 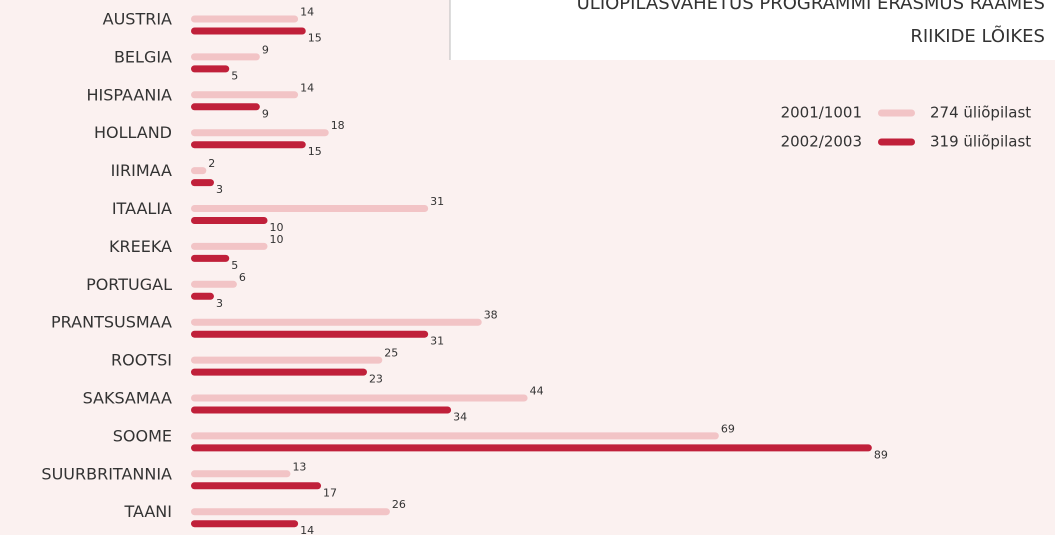 I want to click on value-label: 89, so click(x=881, y=454).